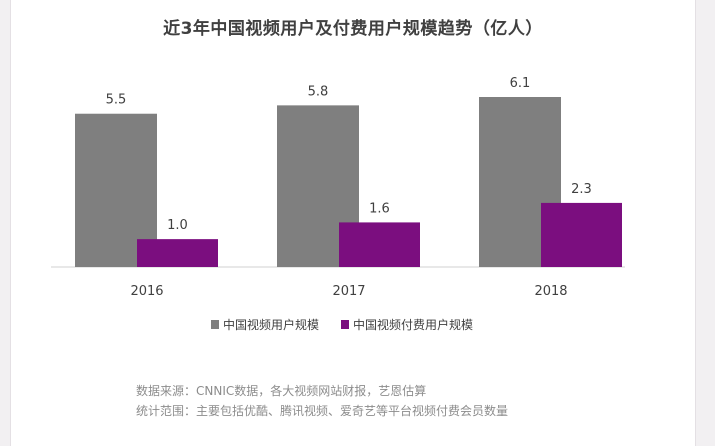  I want to click on data-label-paid-users-2018: 2.3, so click(581, 189).